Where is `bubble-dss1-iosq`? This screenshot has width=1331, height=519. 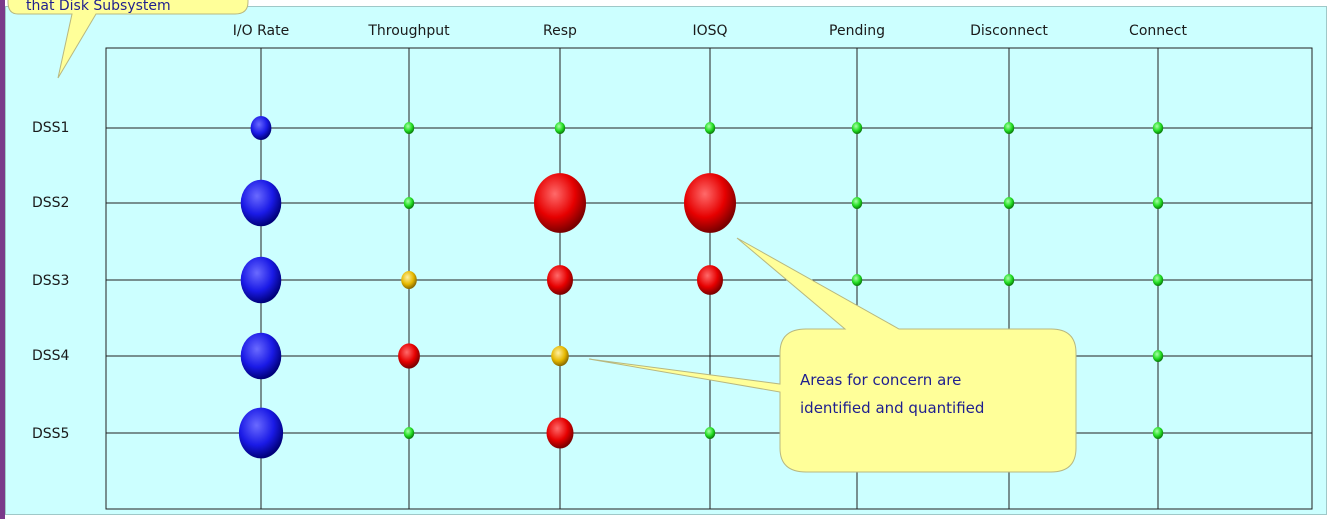
bubble-dss1-iosq is located at coordinates (710, 128).